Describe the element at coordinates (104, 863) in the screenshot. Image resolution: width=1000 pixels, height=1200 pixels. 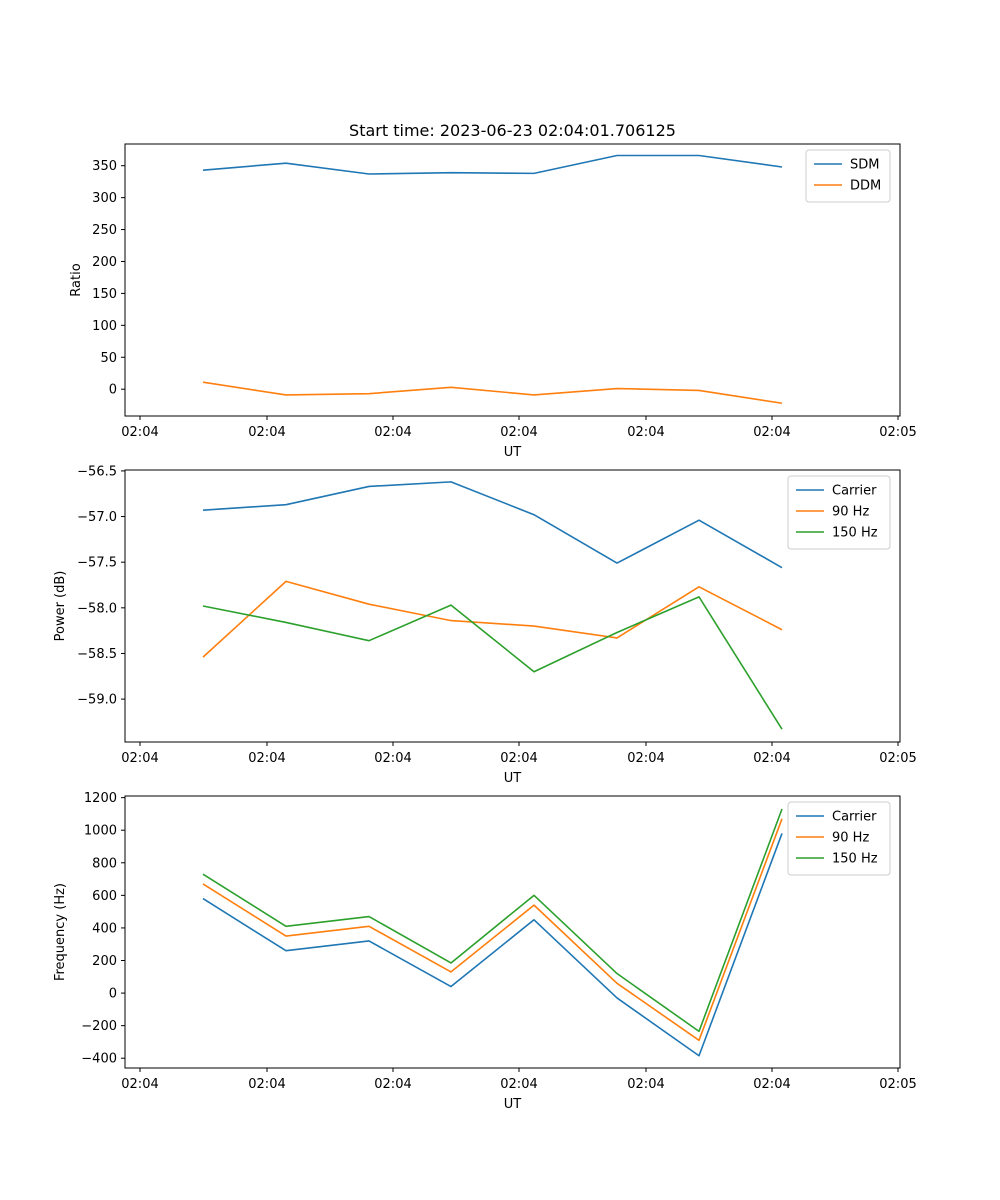
I see `y-tick-label: 800` at that location.